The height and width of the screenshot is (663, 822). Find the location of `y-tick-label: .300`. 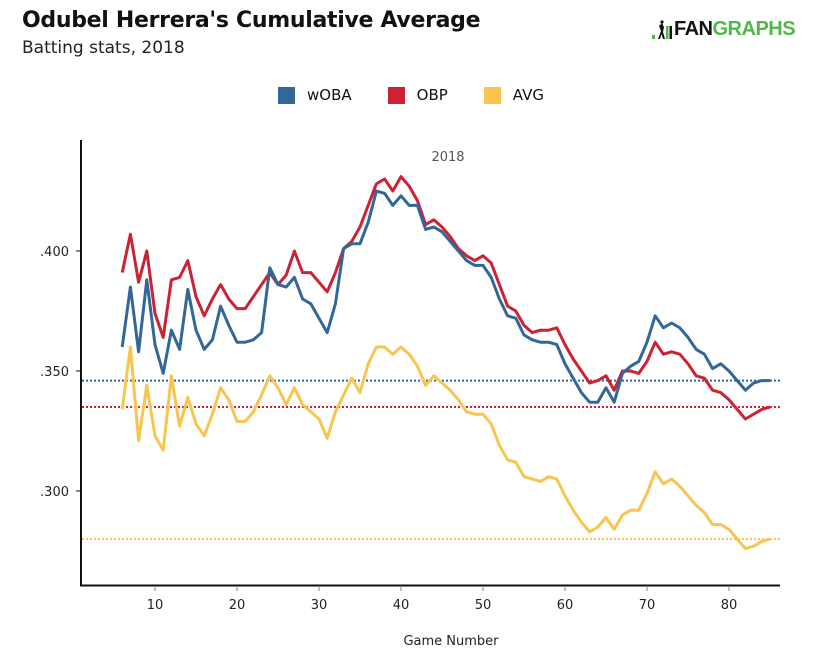

y-tick-label: .300 is located at coordinates (54, 492).